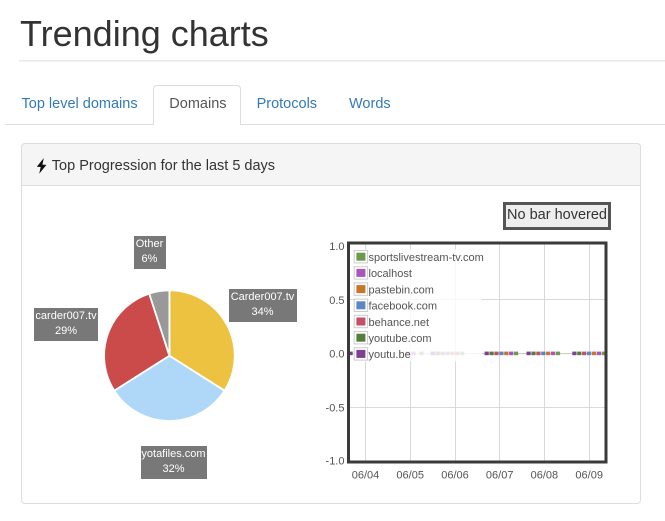 This screenshot has width=665, height=521. What do you see at coordinates (336, 301) in the screenshot?
I see `svg-text: 0.5` at bounding box center [336, 301].